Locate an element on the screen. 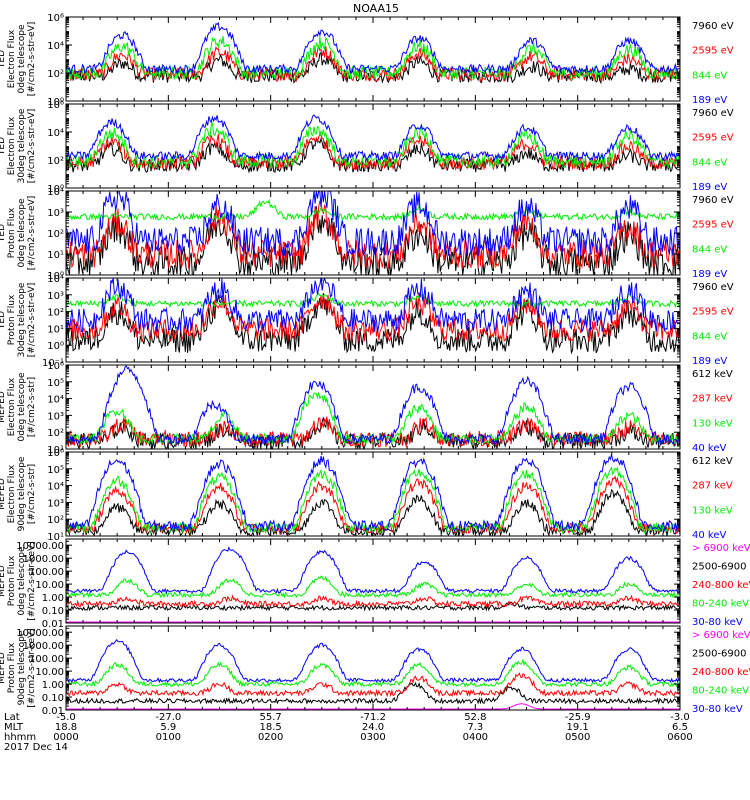  legend-entry: > 6900 keV is located at coordinates (721, 548).